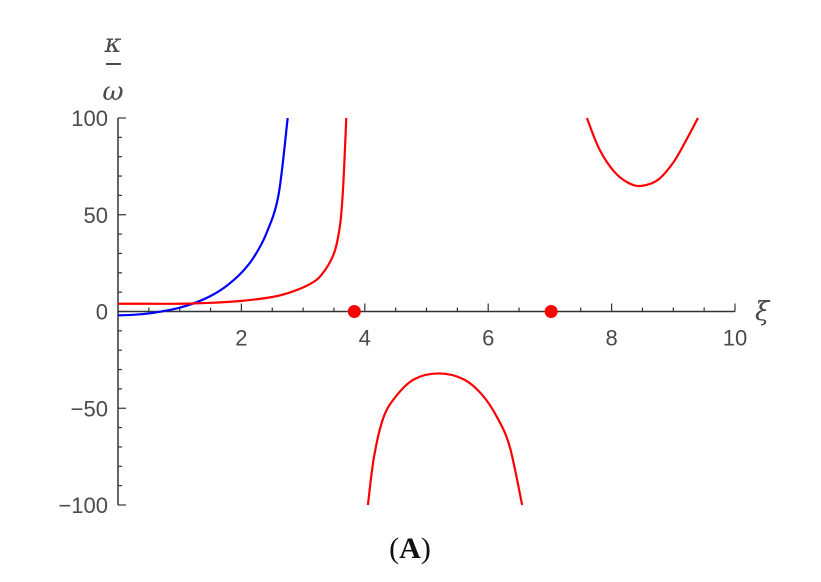 This screenshot has height=582, width=821. I want to click on x-tick-label: 4, so click(365, 338).